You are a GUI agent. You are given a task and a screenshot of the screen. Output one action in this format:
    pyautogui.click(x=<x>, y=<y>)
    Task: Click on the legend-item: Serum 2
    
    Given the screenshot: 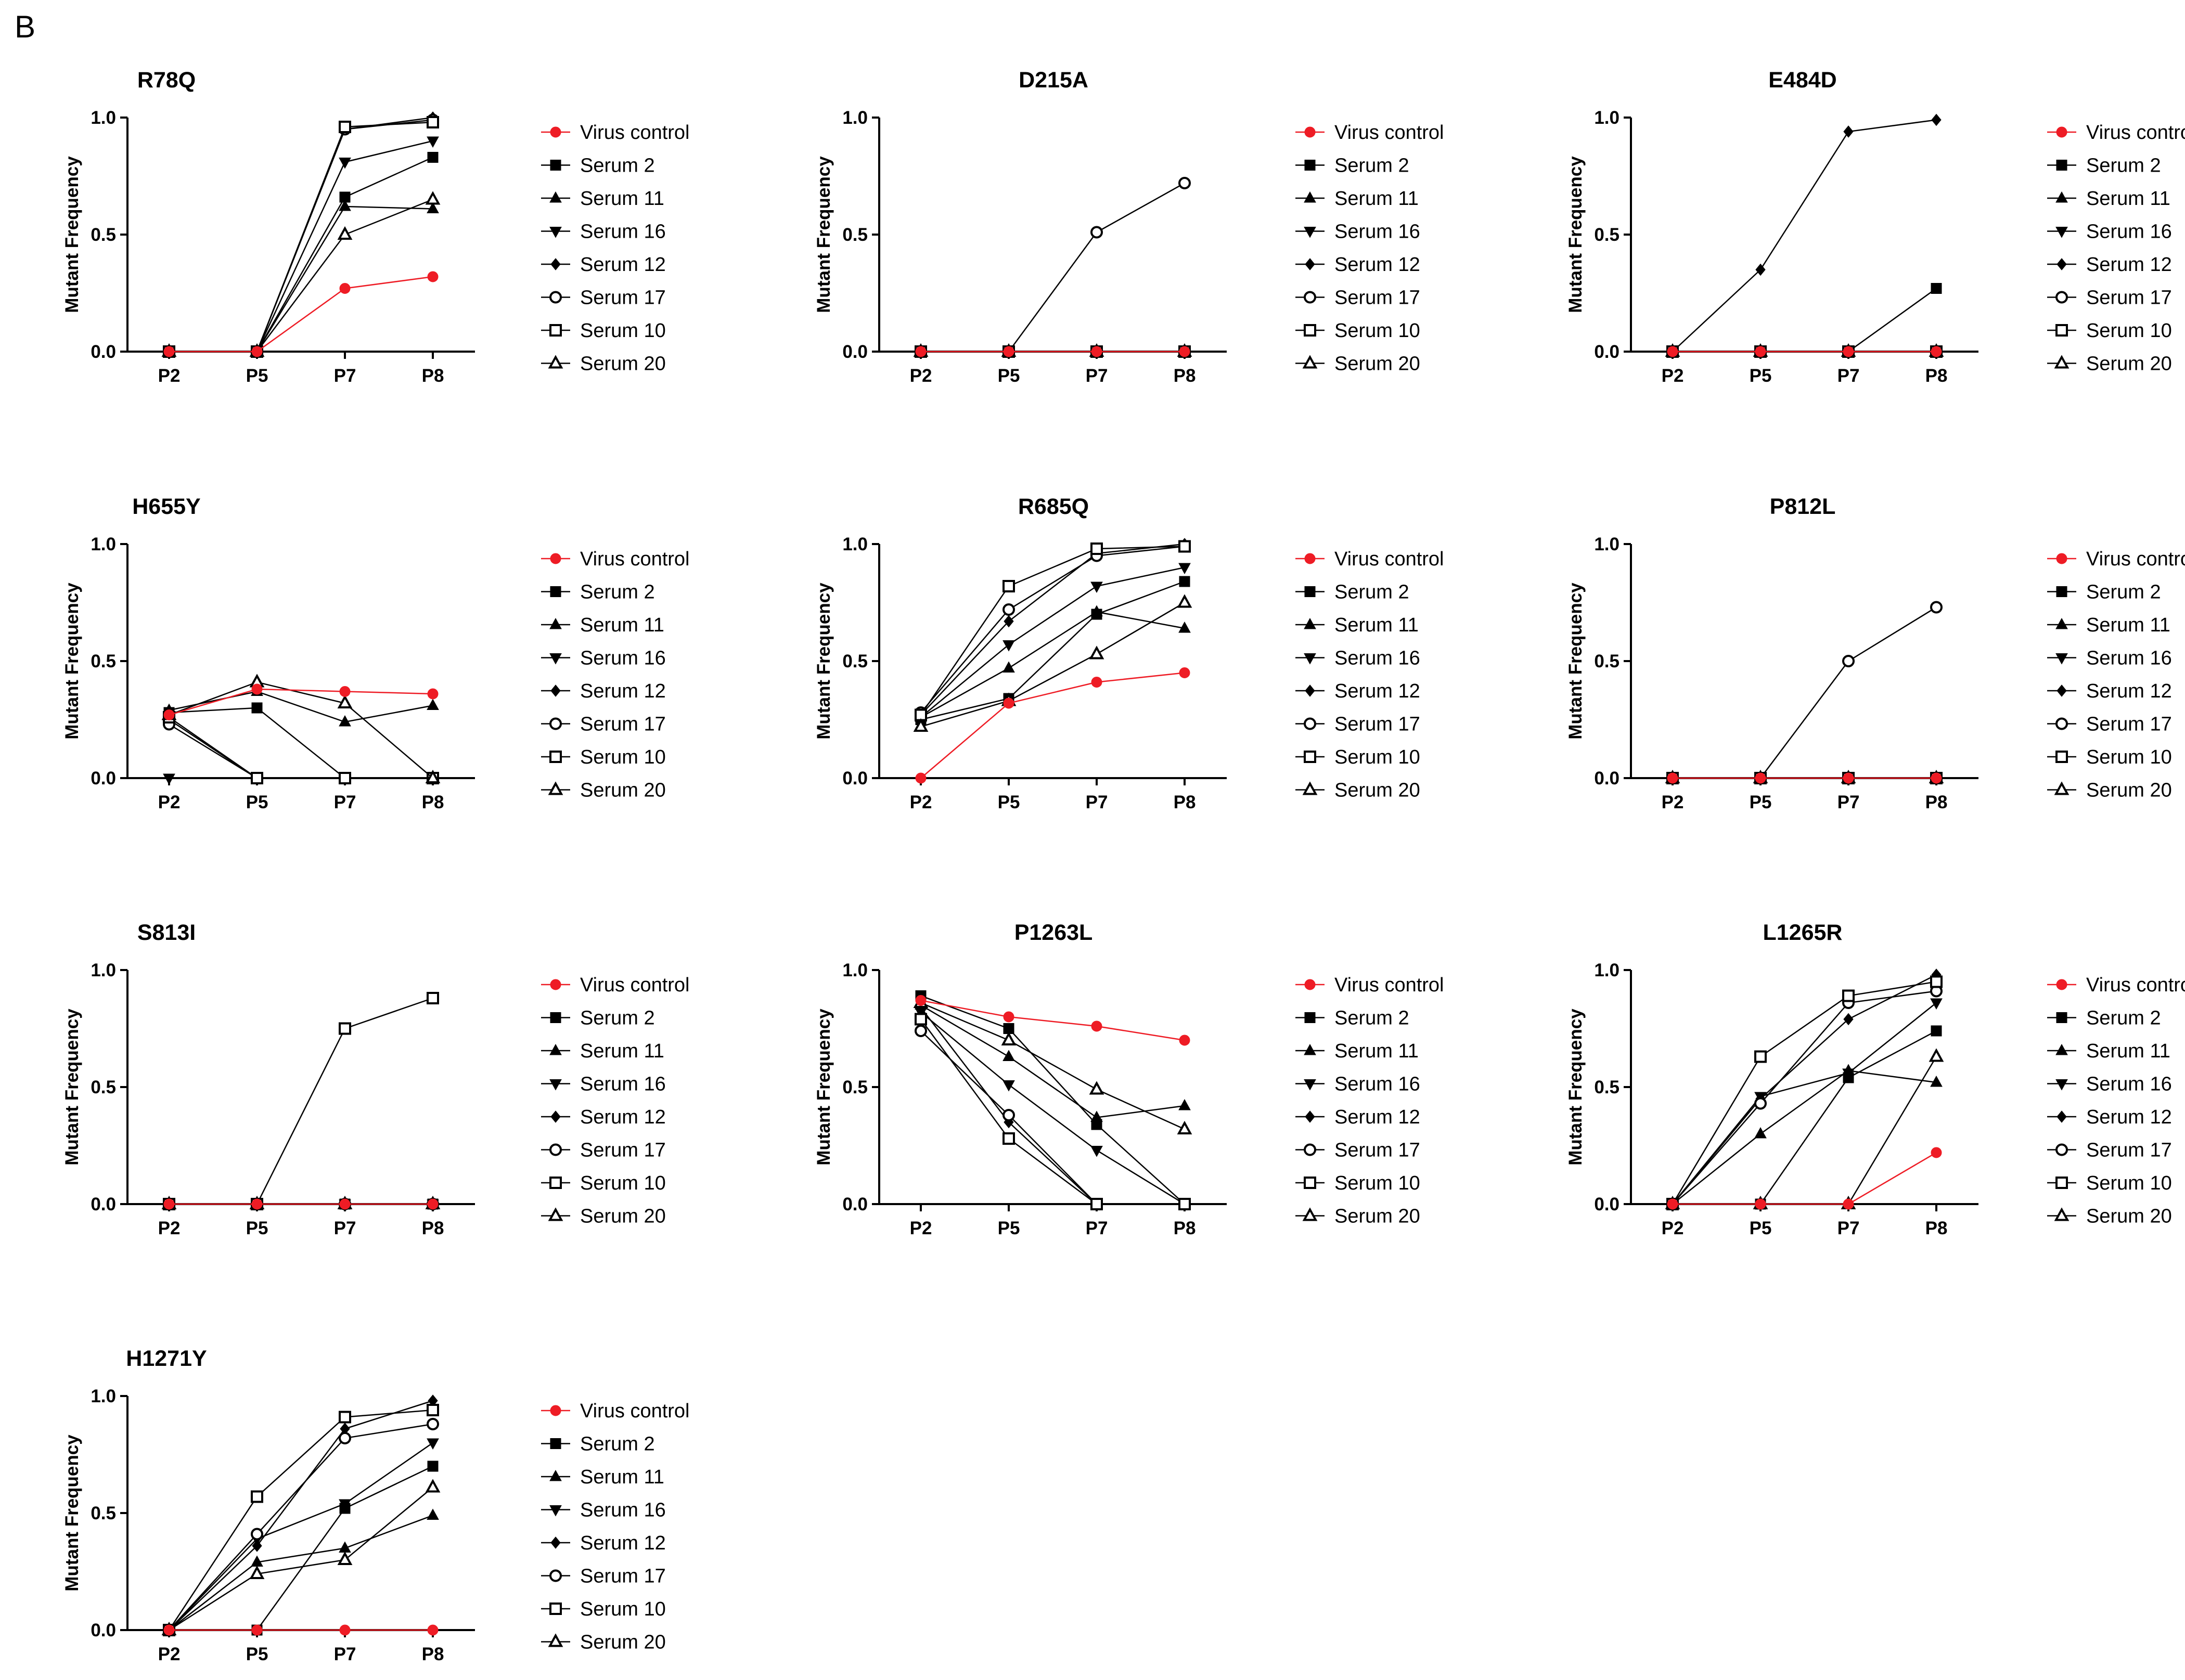 What is the action you would take?
    pyautogui.click(x=1352, y=1018)
    